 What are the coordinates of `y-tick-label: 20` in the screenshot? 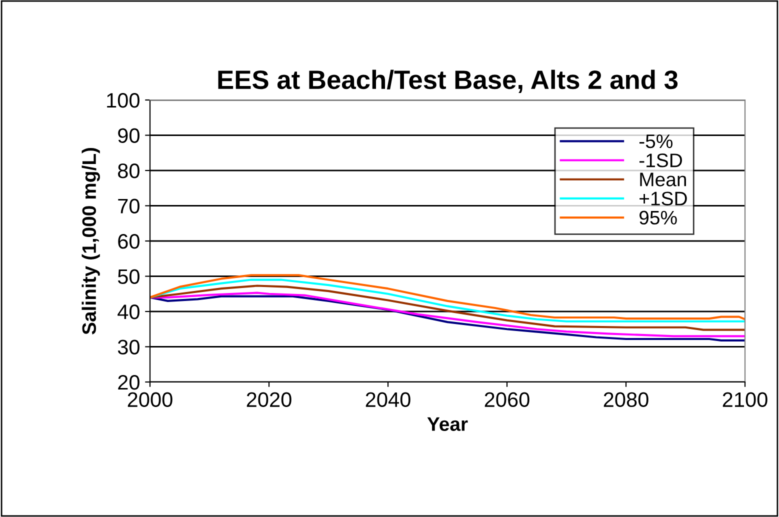 It's located at (129, 382).